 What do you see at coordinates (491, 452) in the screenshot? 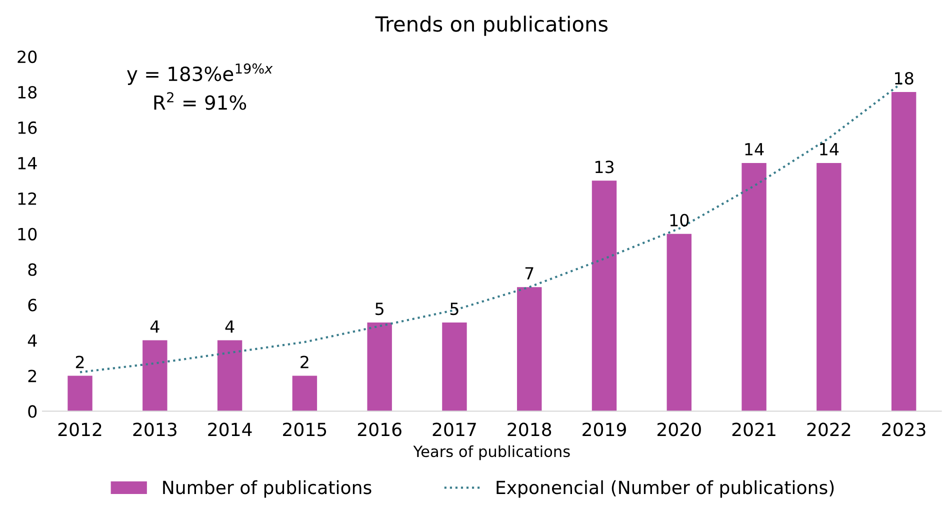
I see `x-axis-title: Years of publications` at bounding box center [491, 452].